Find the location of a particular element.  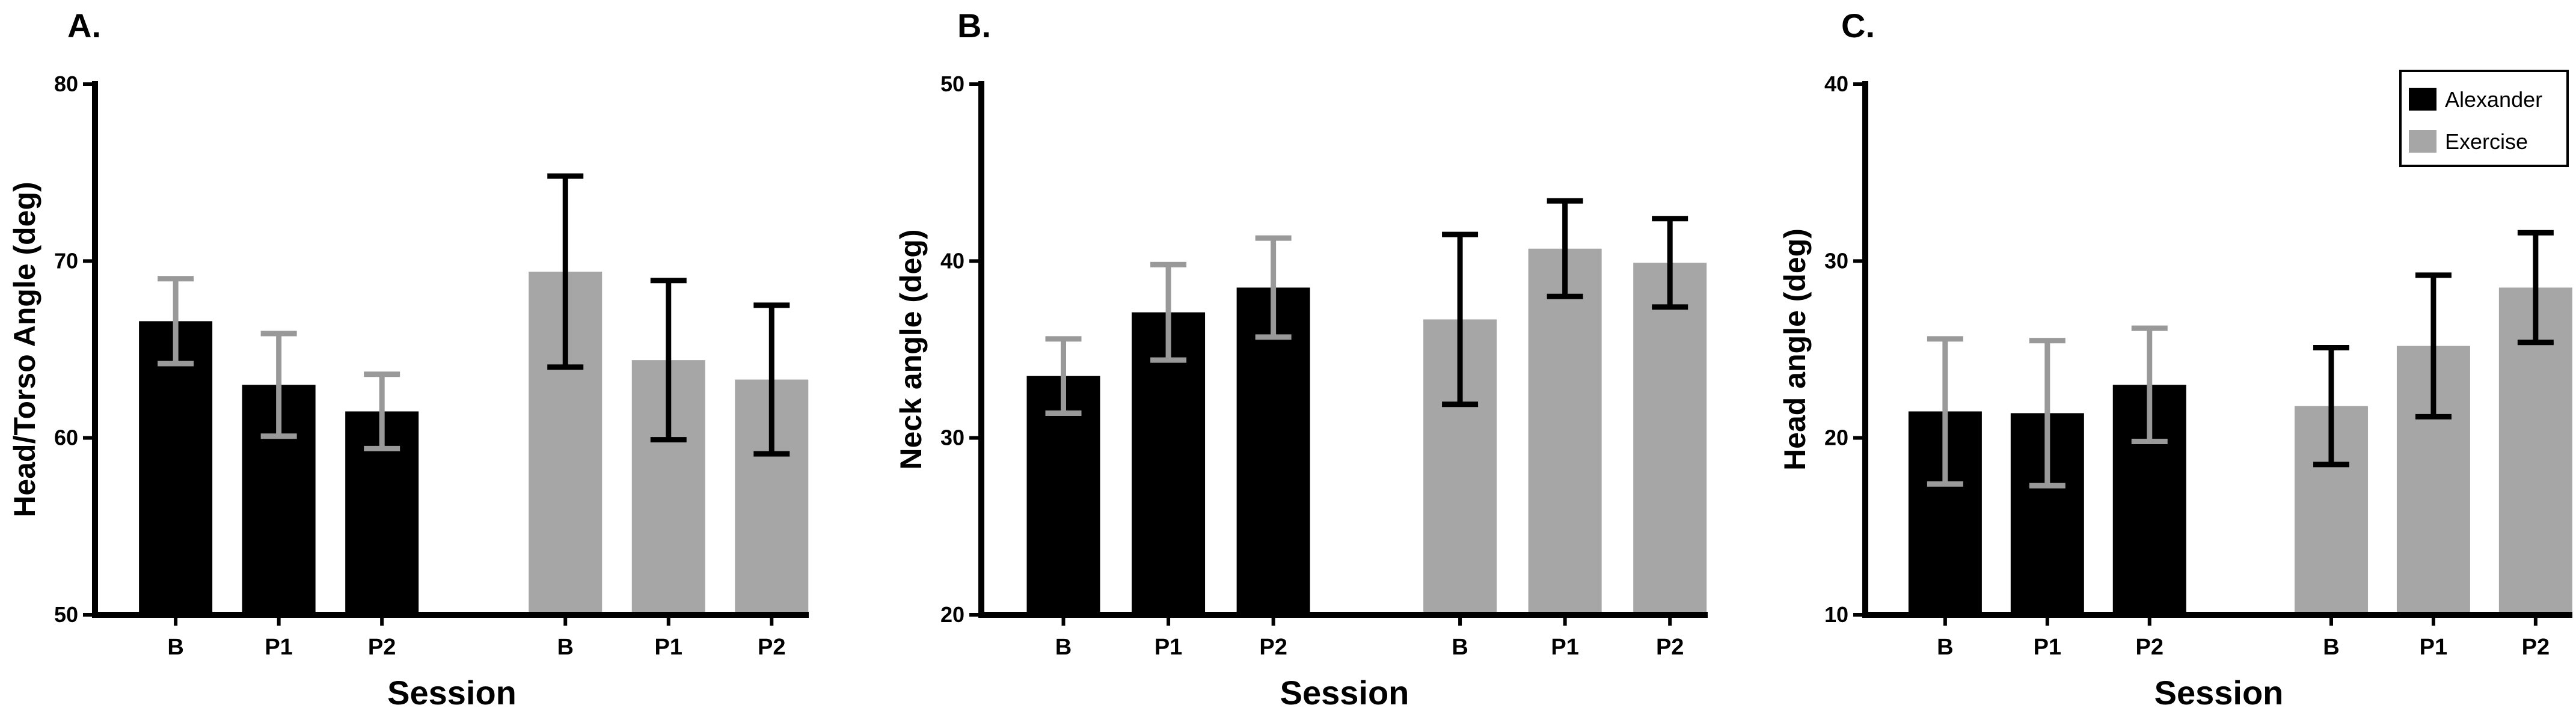

bar-exercise-p2 is located at coordinates (1670, 439).